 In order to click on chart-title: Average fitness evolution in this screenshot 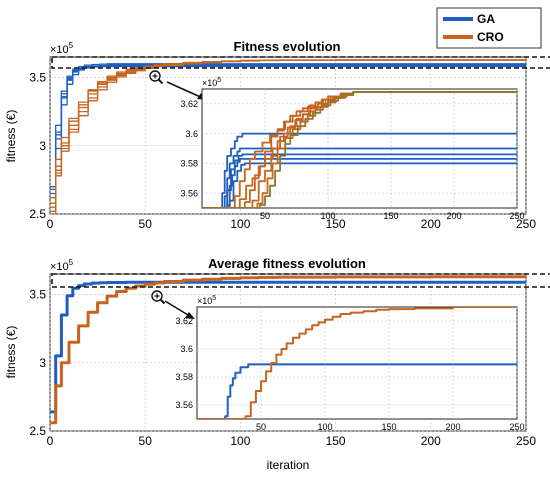, I will do `click(287, 263)`.